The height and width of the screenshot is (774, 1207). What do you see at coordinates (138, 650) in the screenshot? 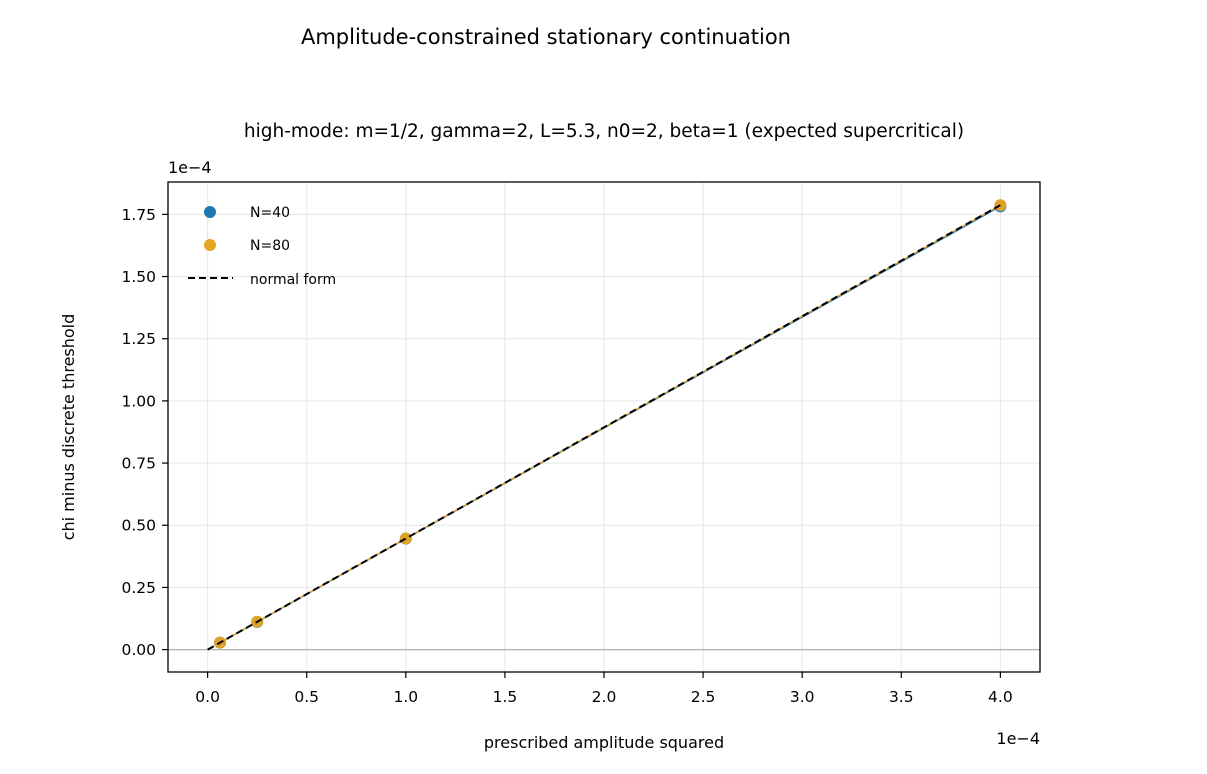
I see `y-tick-label: 0.00` at bounding box center [138, 650].